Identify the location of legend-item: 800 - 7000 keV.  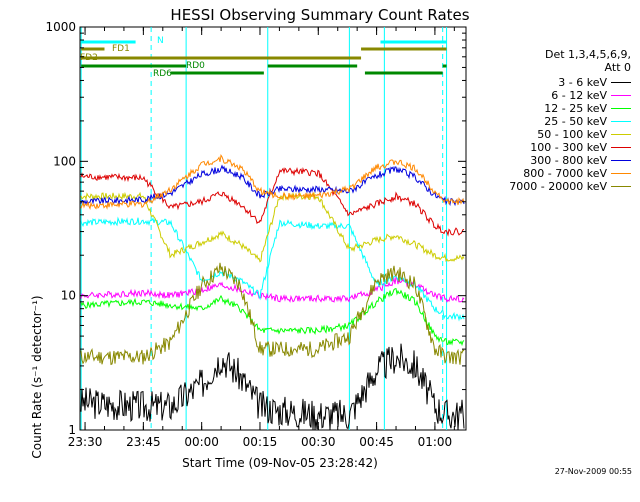
(558, 173).